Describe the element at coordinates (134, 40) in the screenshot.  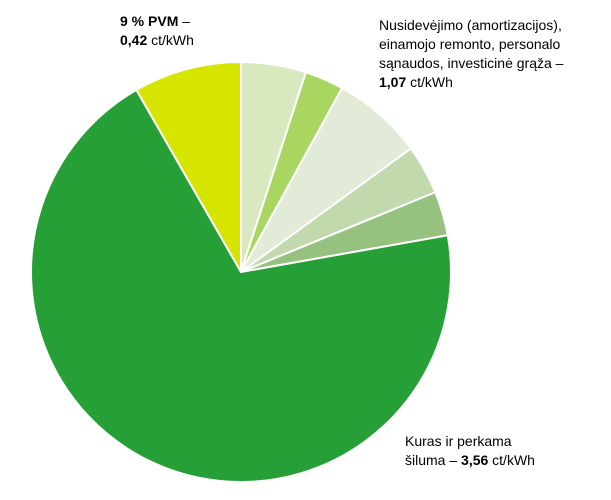
I see `pvm-label-value: 0,42` at that location.